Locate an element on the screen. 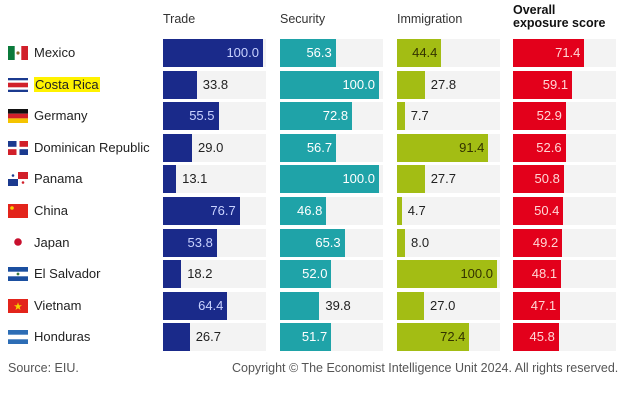 Image resolution: width=630 pixels, height=400 pixels. trade-track: 100.0 is located at coordinates (214, 53).